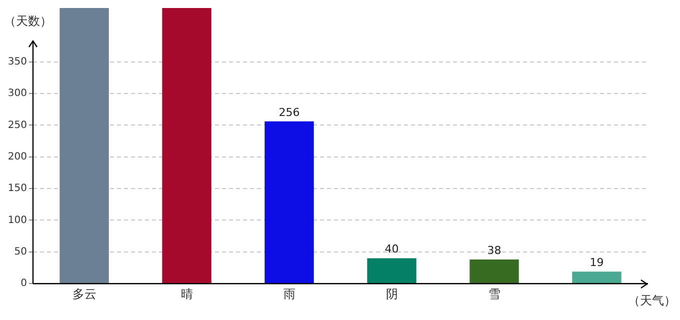  I want to click on x-tick-label: 雨, so click(289, 293).